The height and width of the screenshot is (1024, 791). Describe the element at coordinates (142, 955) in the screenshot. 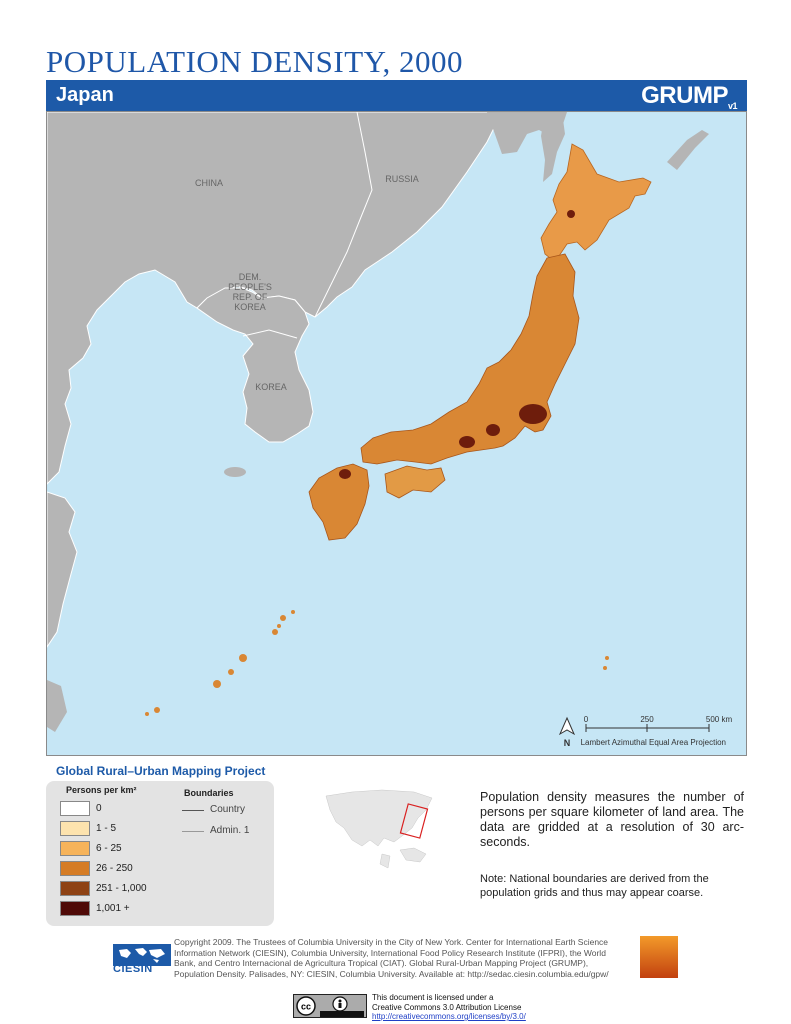

I see `ciesin-logo-icon` at that location.